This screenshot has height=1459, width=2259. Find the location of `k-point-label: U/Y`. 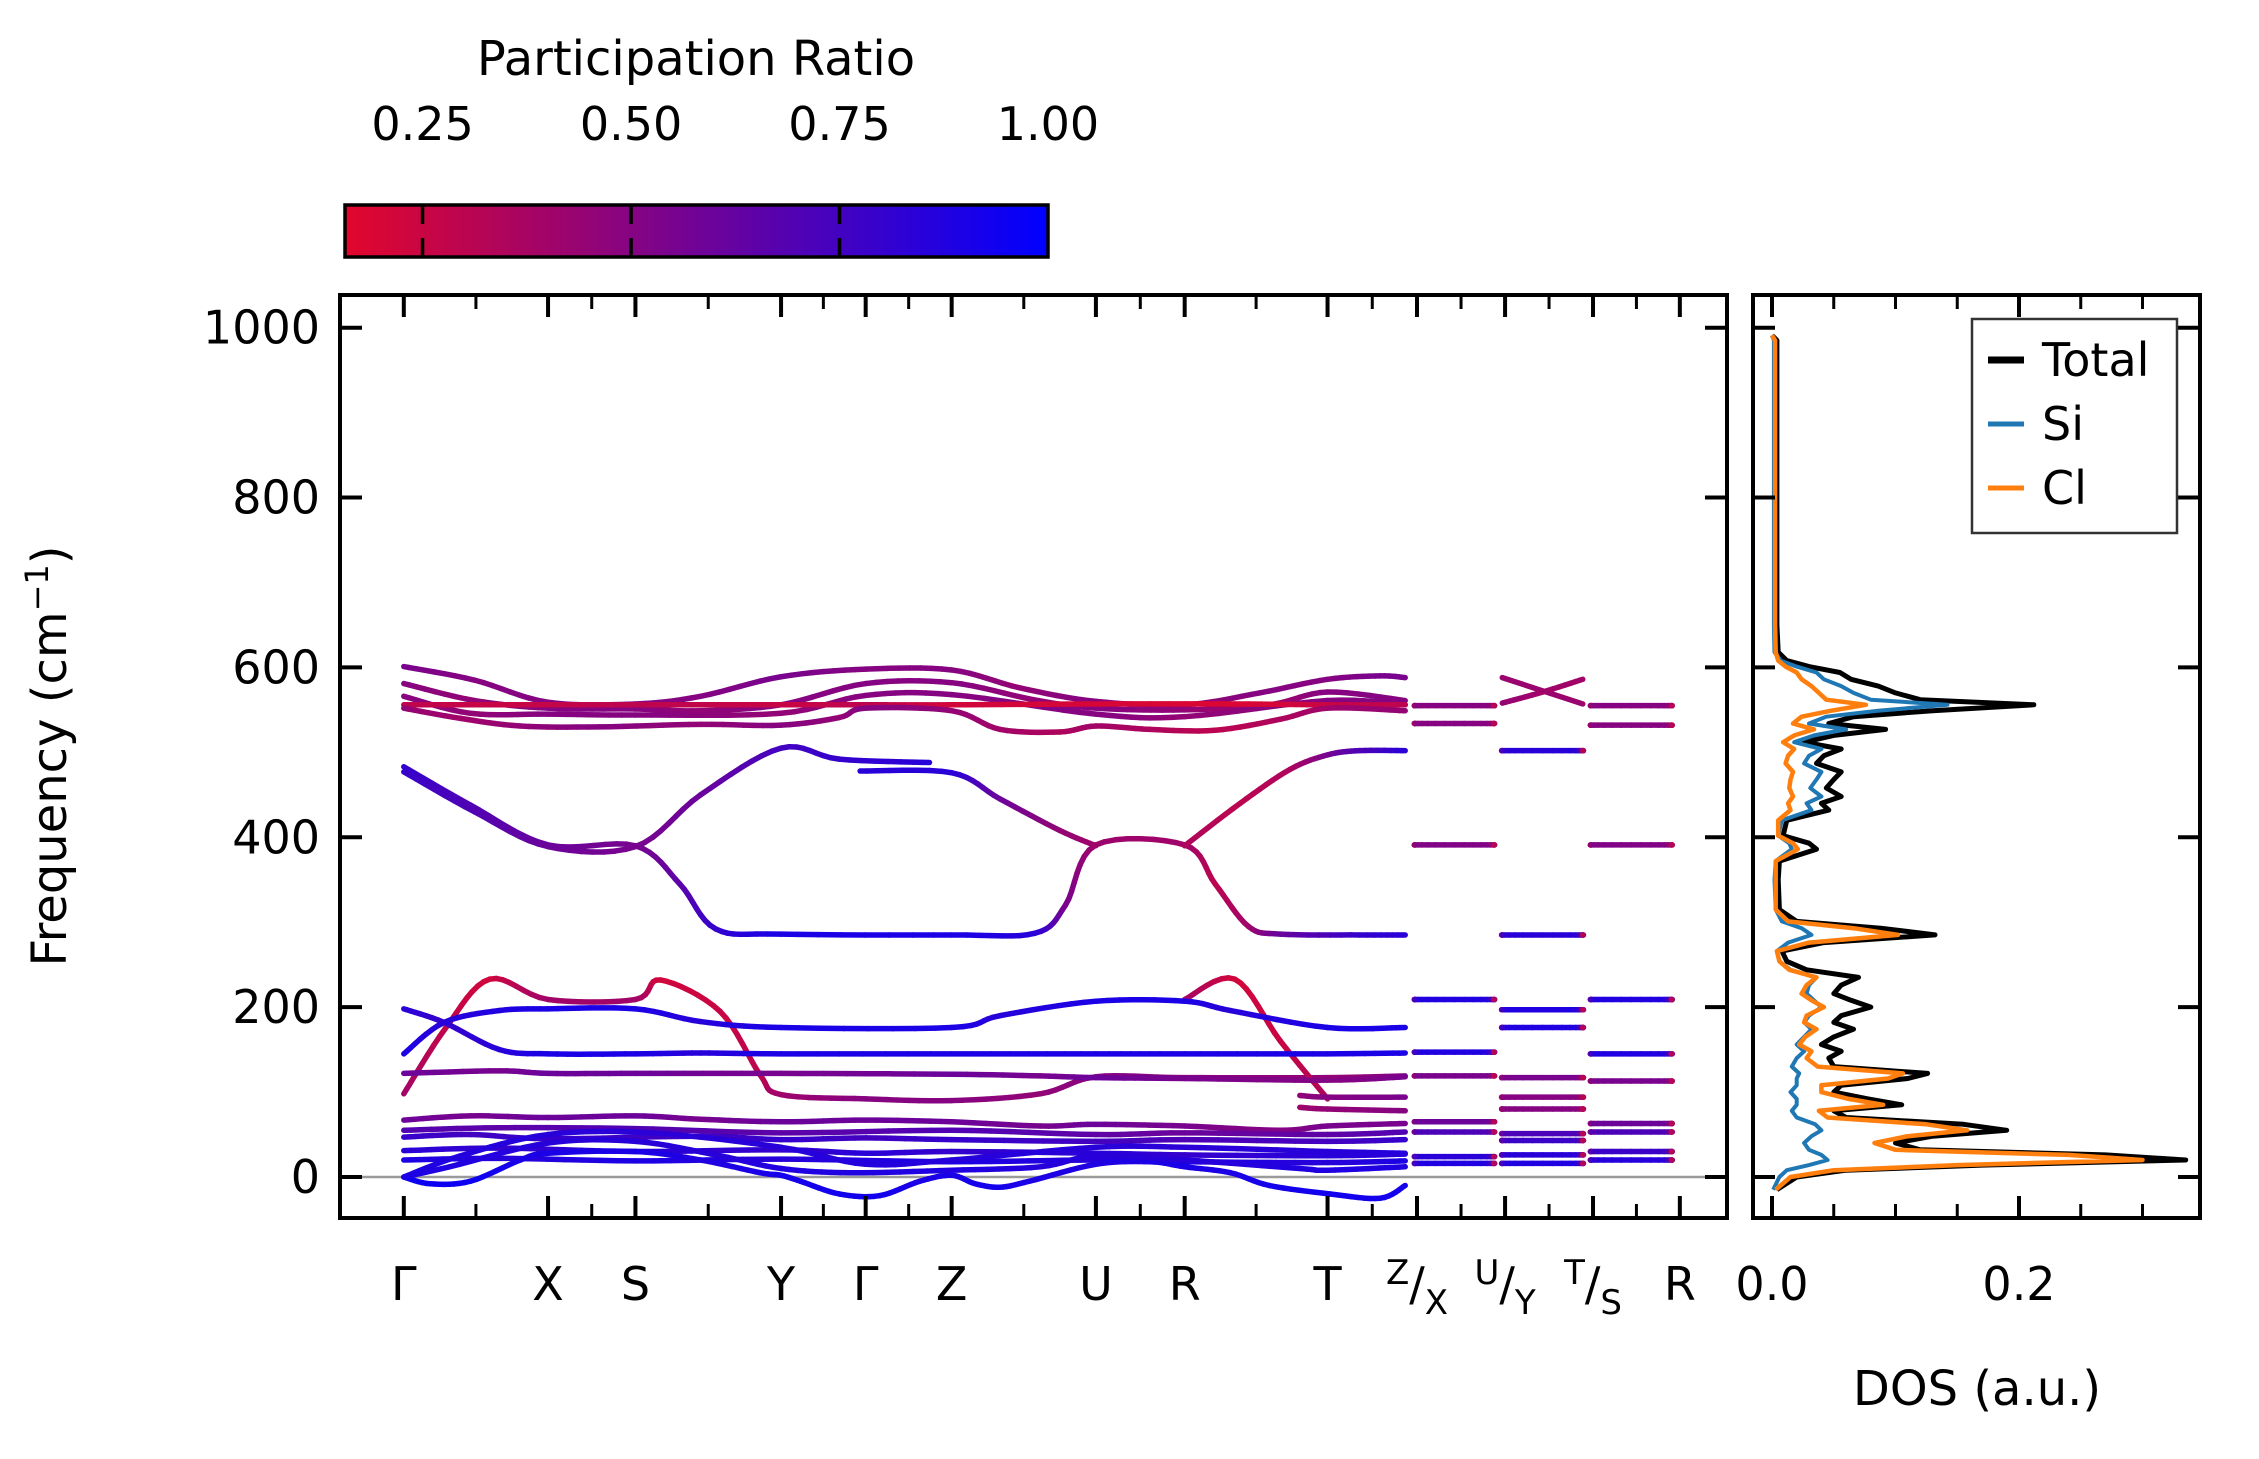

k-point-label: U/Y is located at coordinates (1504, 1288).